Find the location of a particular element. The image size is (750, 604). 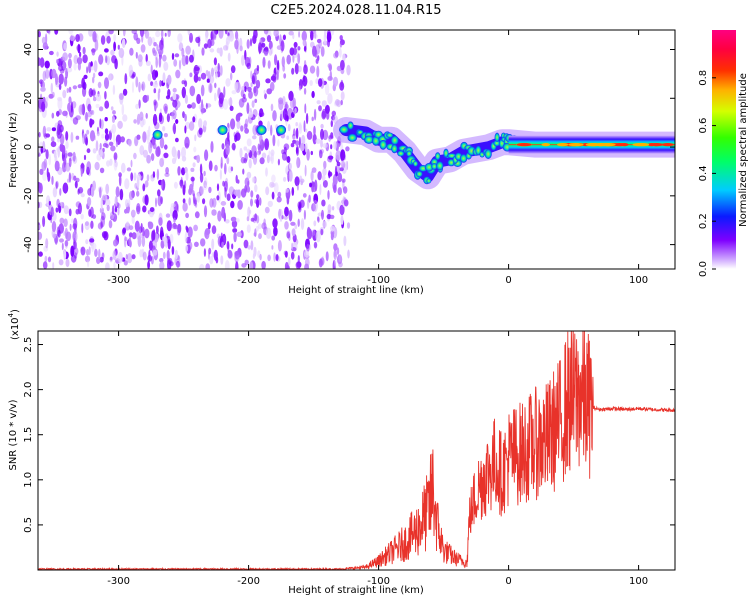

snr-y-label: SNR (10 * v/v) is located at coordinates (13, 434).